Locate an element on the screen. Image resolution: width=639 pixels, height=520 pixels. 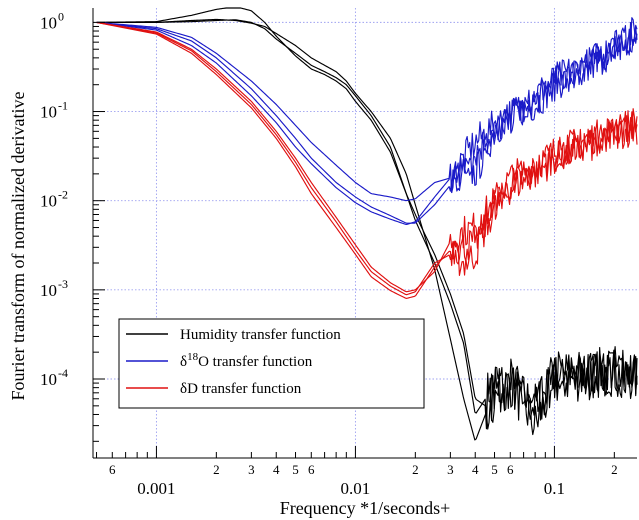
legend-label-dd: δD transfer function is located at coordinates (241, 389).